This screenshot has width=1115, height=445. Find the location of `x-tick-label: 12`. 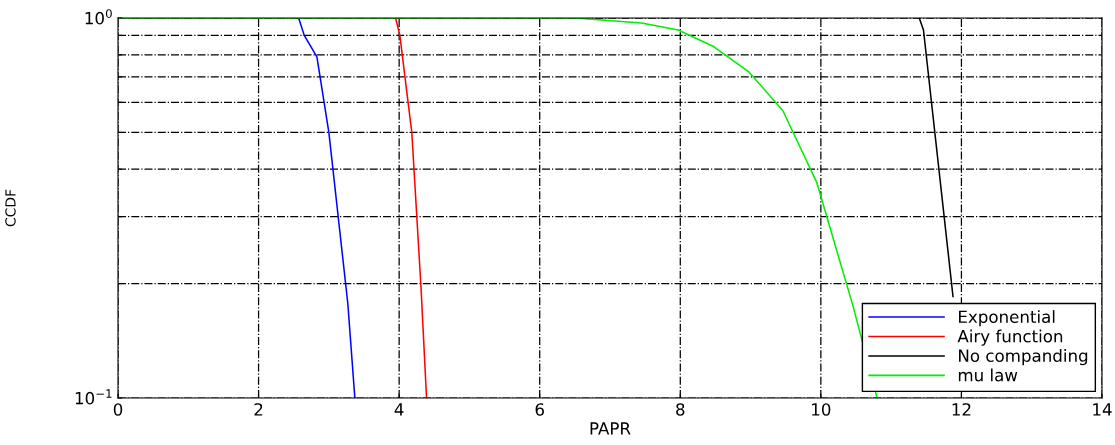

x-tick-label: 12 is located at coordinates (961, 409).